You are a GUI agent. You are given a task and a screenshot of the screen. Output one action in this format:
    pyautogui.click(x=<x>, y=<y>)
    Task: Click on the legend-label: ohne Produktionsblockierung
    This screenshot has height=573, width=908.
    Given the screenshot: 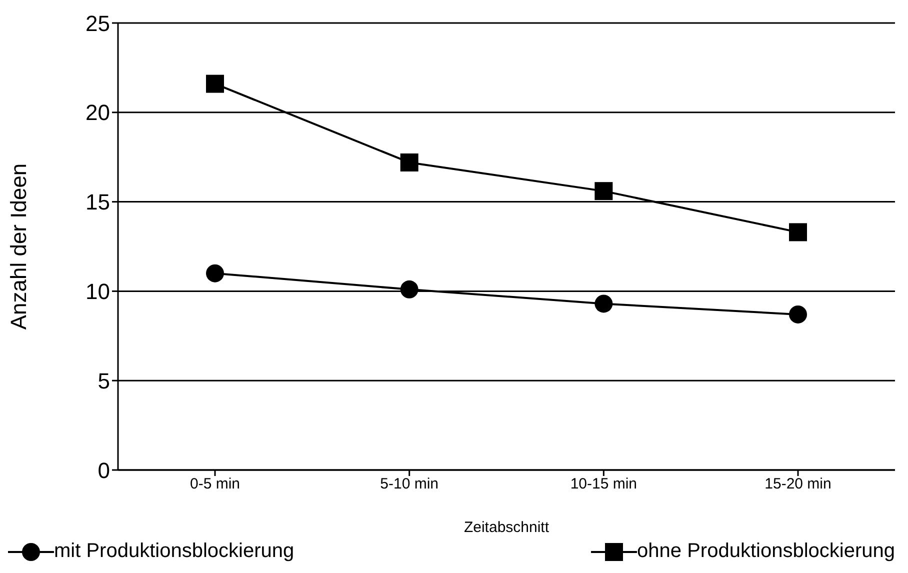 What is the action you would take?
    pyautogui.click(x=766, y=551)
    